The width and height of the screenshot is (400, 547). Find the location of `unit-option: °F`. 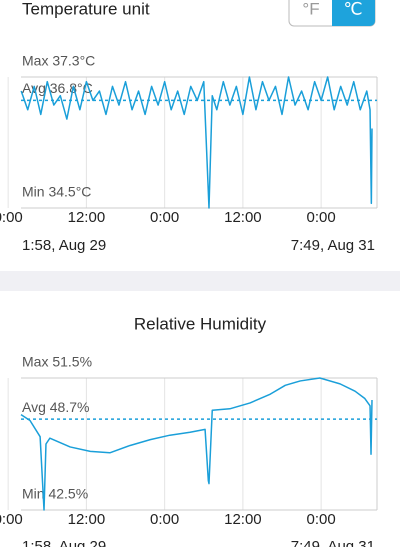

unit-option: °F is located at coordinates (310, 9).